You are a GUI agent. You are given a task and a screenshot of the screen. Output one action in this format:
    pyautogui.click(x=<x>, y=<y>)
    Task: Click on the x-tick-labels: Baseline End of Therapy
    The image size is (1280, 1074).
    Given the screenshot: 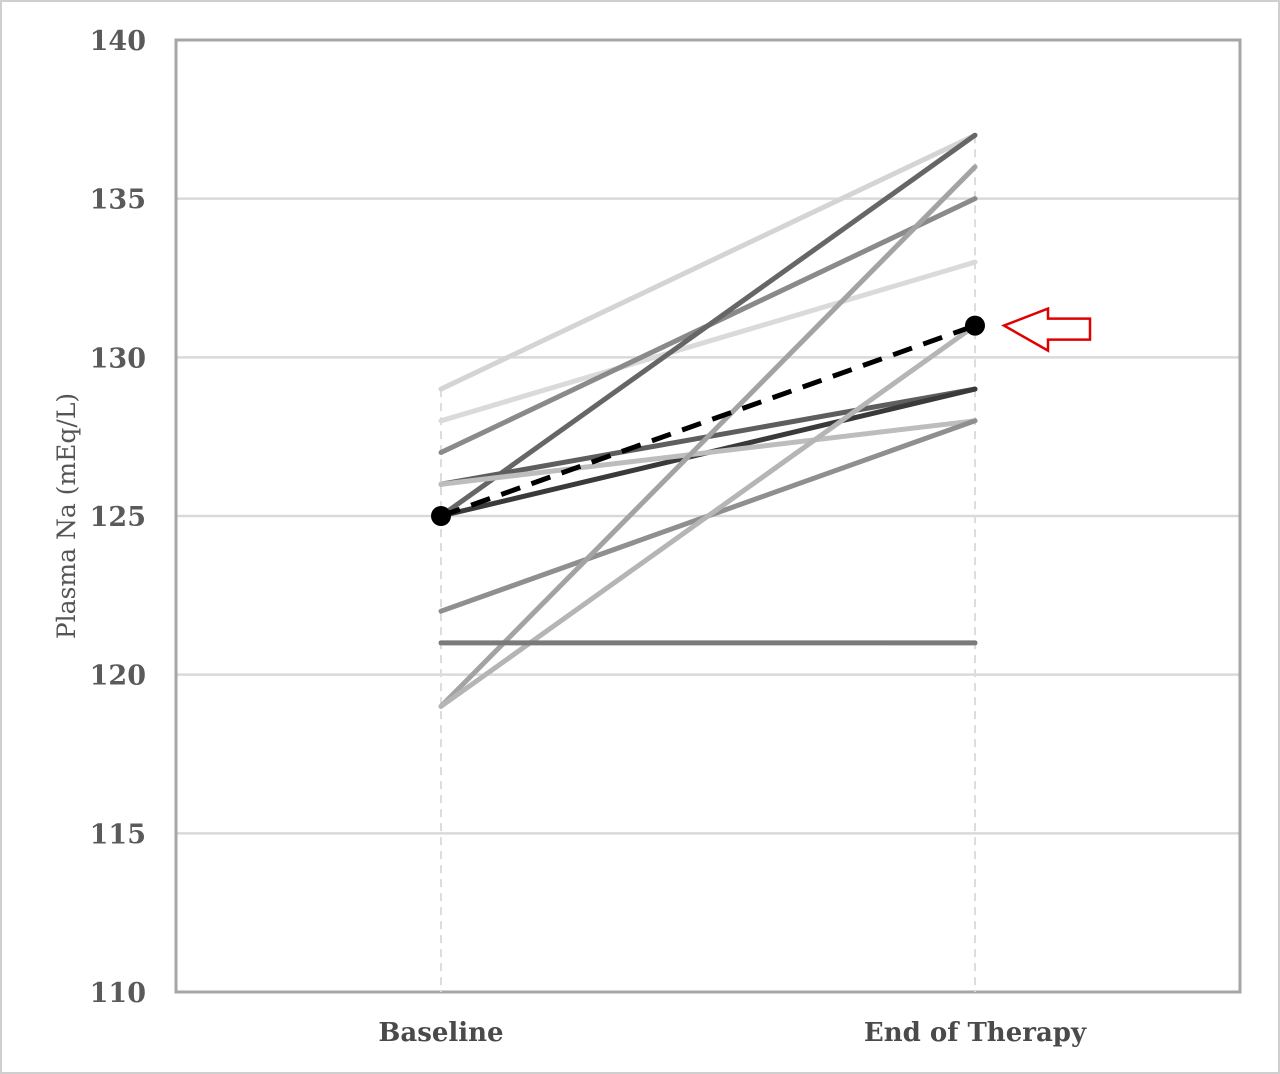 What is the action you would take?
    pyautogui.click(x=732, y=1033)
    